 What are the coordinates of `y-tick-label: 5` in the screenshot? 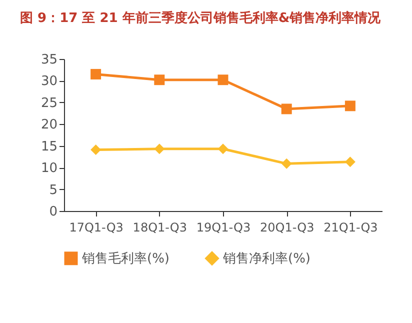 It's located at (53, 190).